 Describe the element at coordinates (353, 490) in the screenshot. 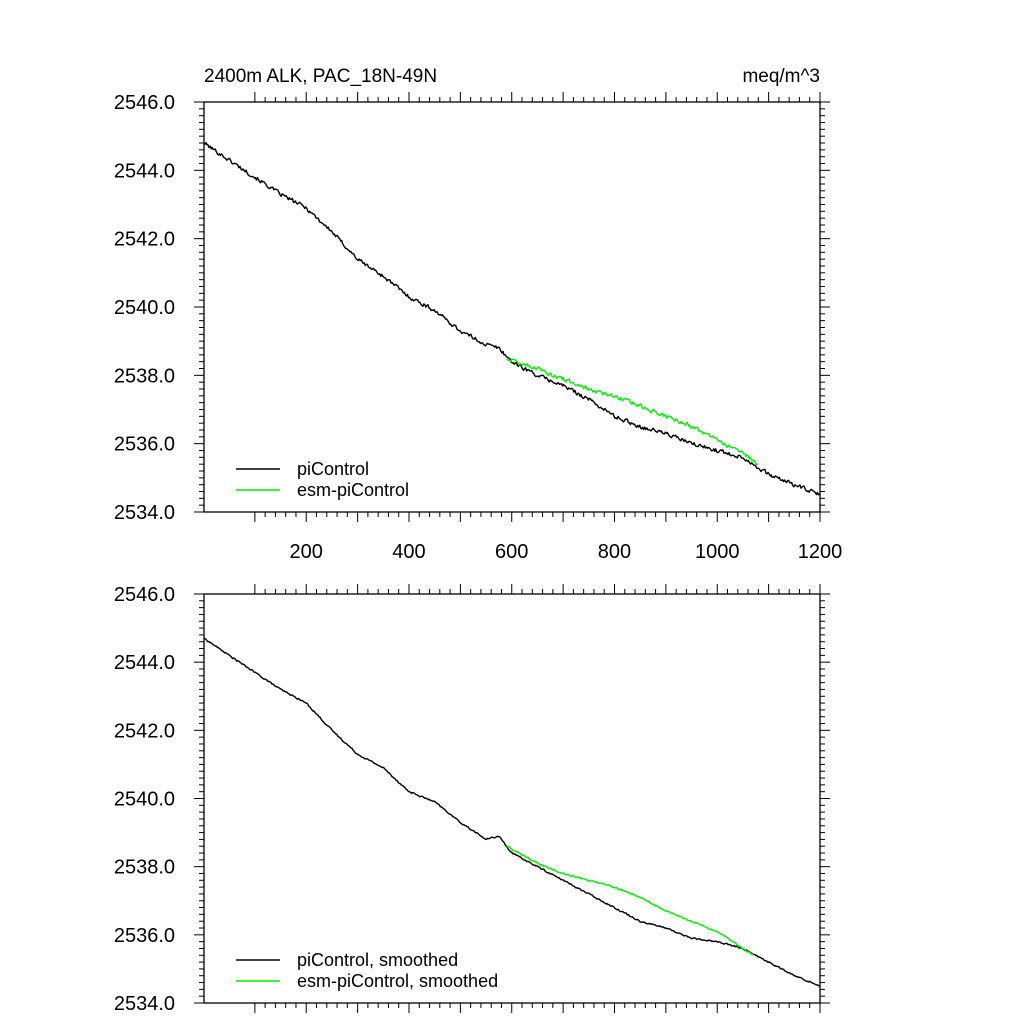

I see `legend-label: esm-piControl` at that location.